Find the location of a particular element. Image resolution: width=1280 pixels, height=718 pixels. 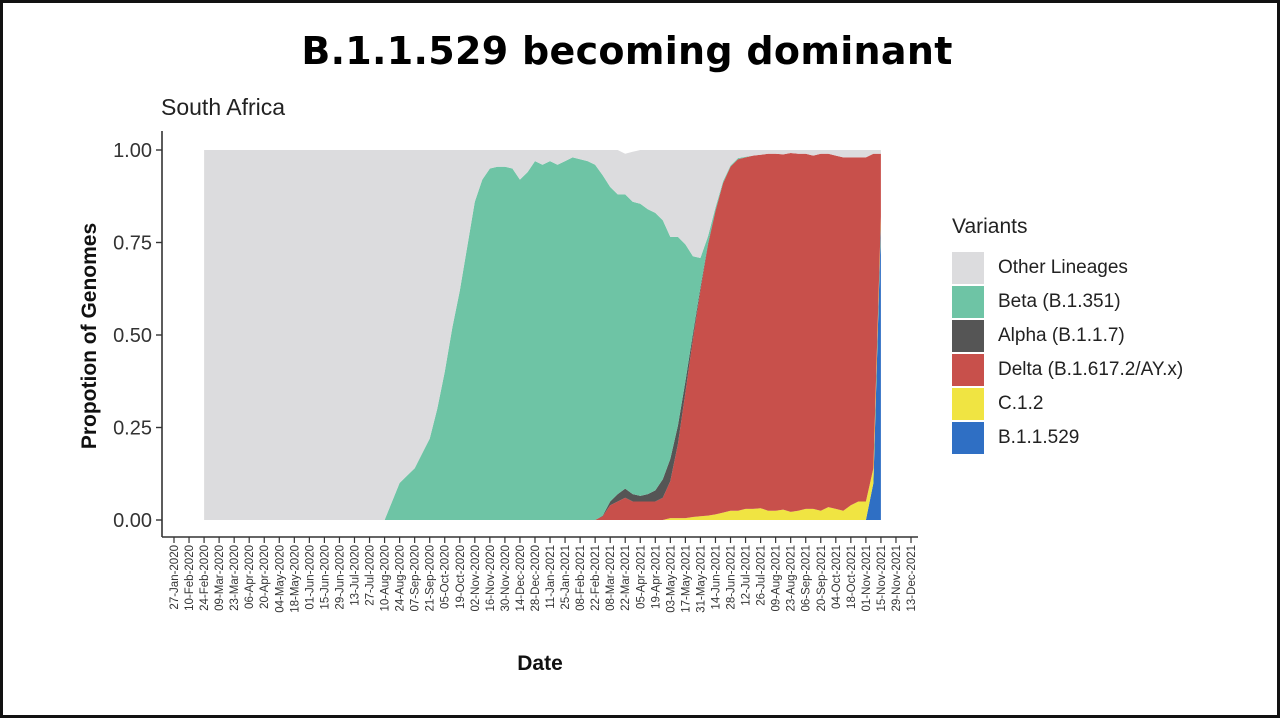

x-tick-label: 24-Aug-2020 is located at coordinates (401, 578).